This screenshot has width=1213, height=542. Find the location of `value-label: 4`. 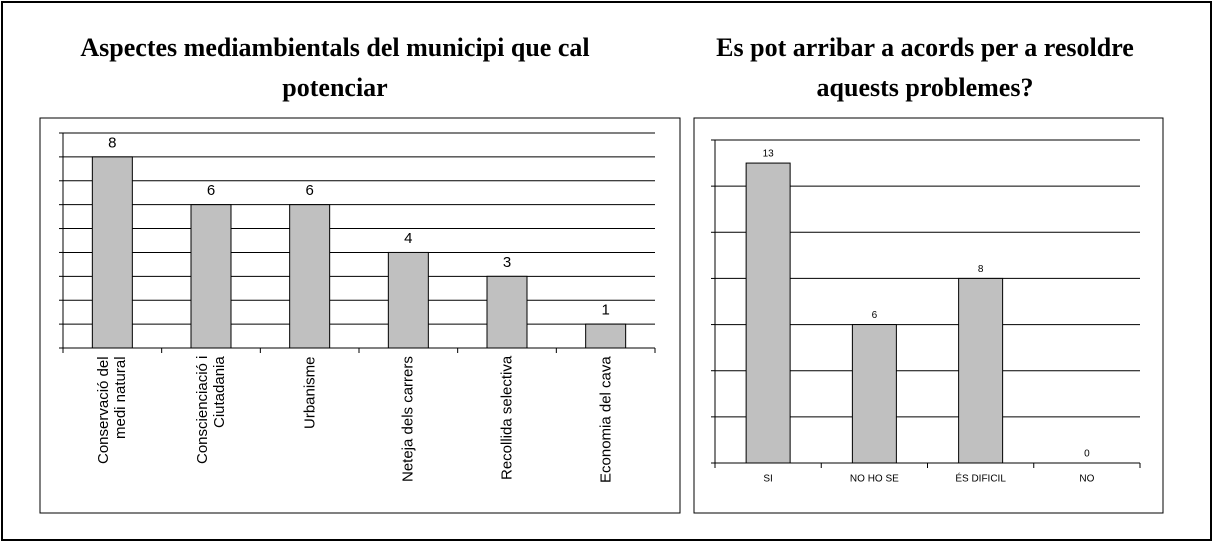

value-label: 4 is located at coordinates (408, 238).